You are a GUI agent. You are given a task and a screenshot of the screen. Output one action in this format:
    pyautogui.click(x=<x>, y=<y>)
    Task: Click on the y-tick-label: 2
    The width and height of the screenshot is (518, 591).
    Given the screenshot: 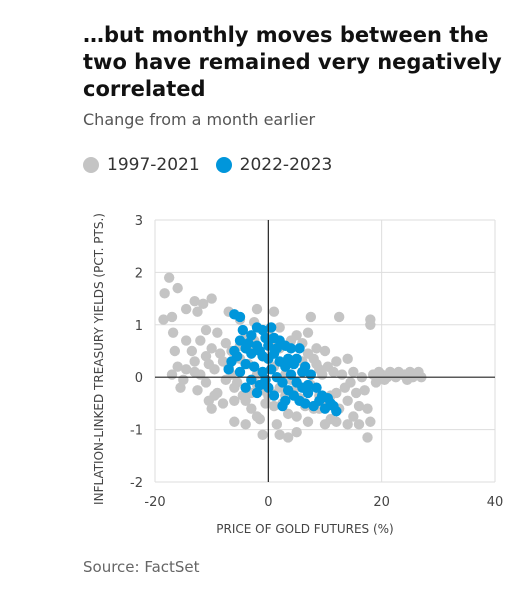 What is the action you would take?
    pyautogui.click(x=139, y=273)
    